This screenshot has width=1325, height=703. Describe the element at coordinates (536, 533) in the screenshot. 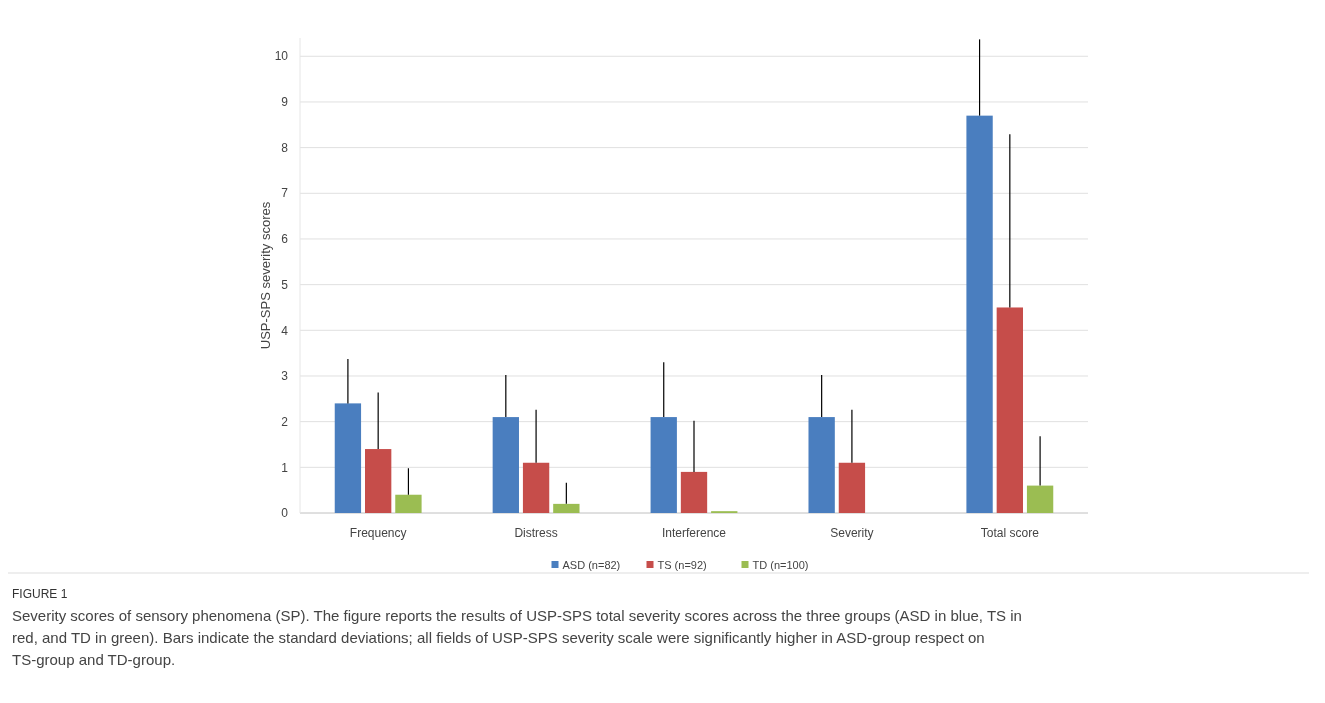

I see `x-tick-label: Distress` at that location.